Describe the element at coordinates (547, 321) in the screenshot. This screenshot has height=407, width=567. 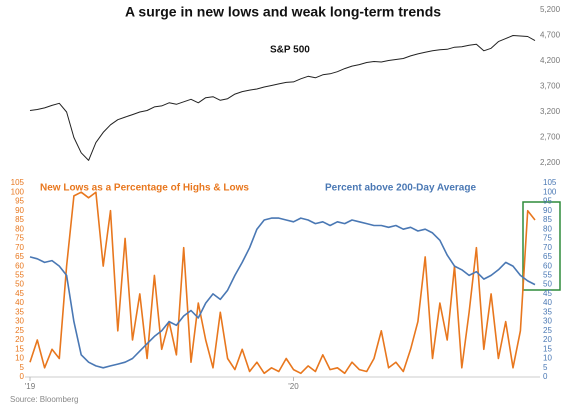
I see `y2-tick-label: 30` at that location.